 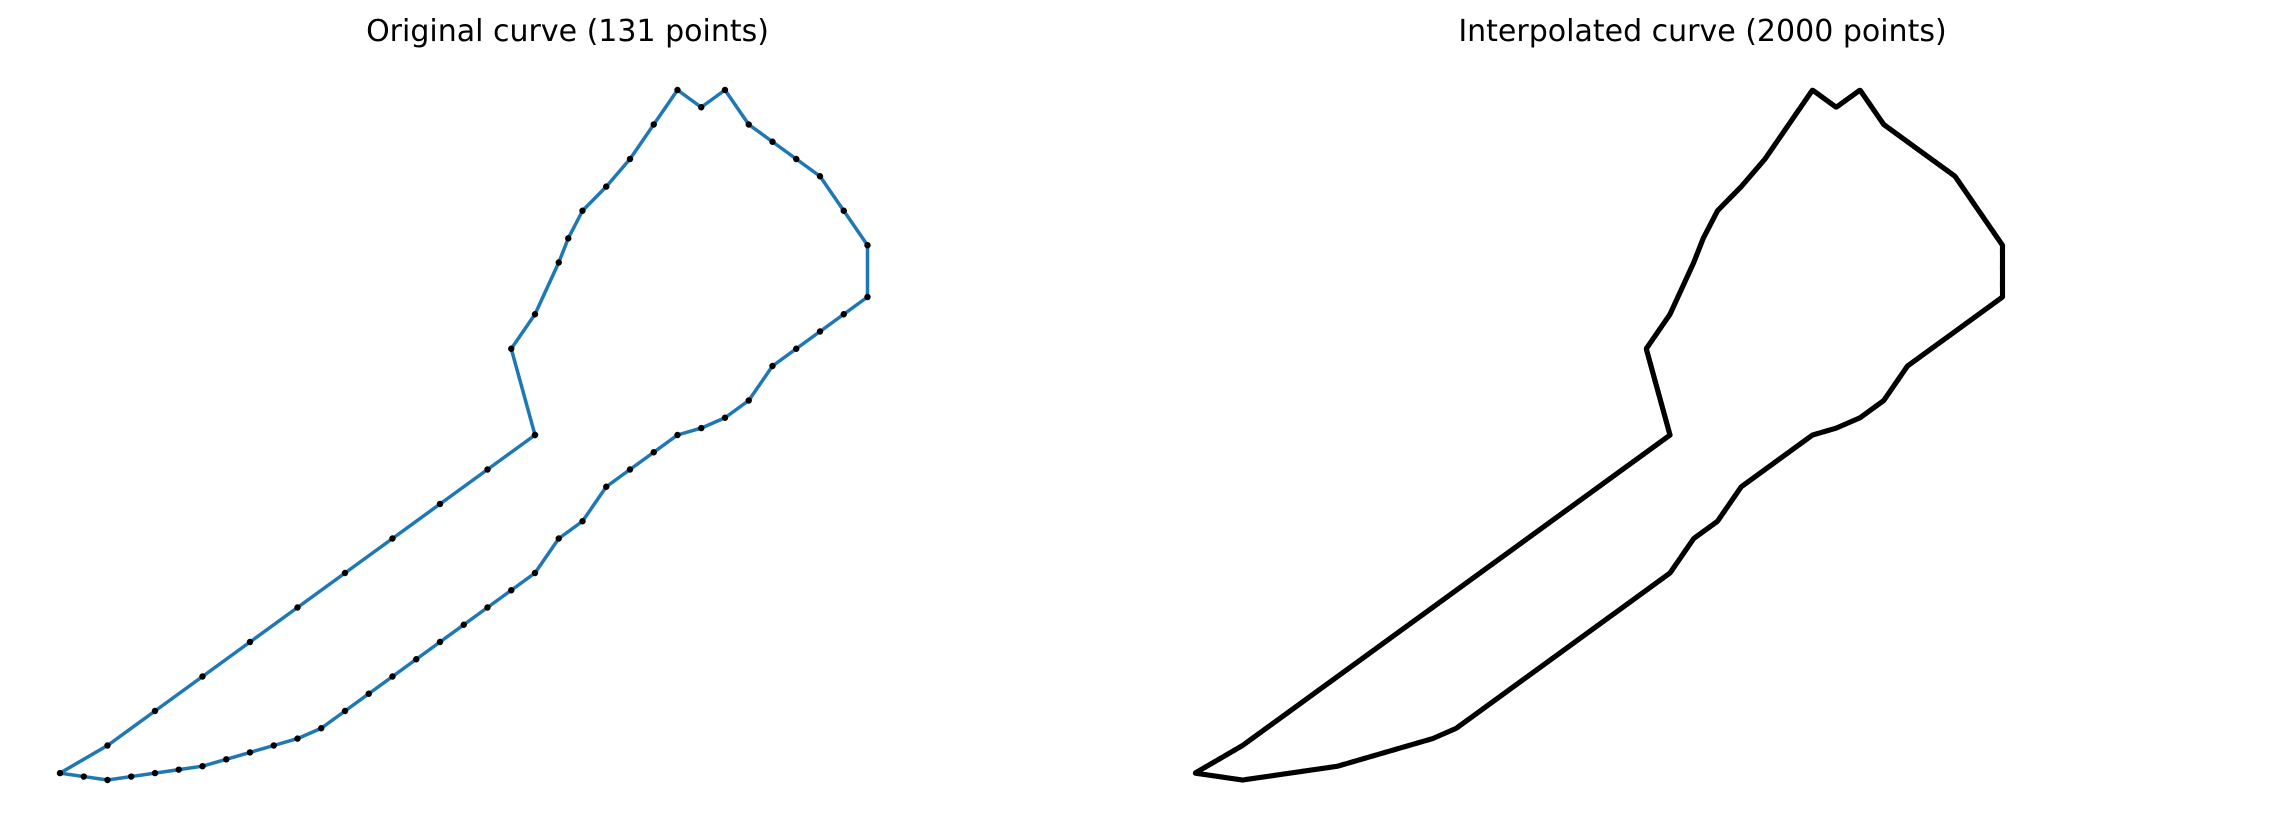 What do you see at coordinates (1702, 31) in the screenshot?
I see `right-chart-title: Interpolated curve (2000 points)` at bounding box center [1702, 31].